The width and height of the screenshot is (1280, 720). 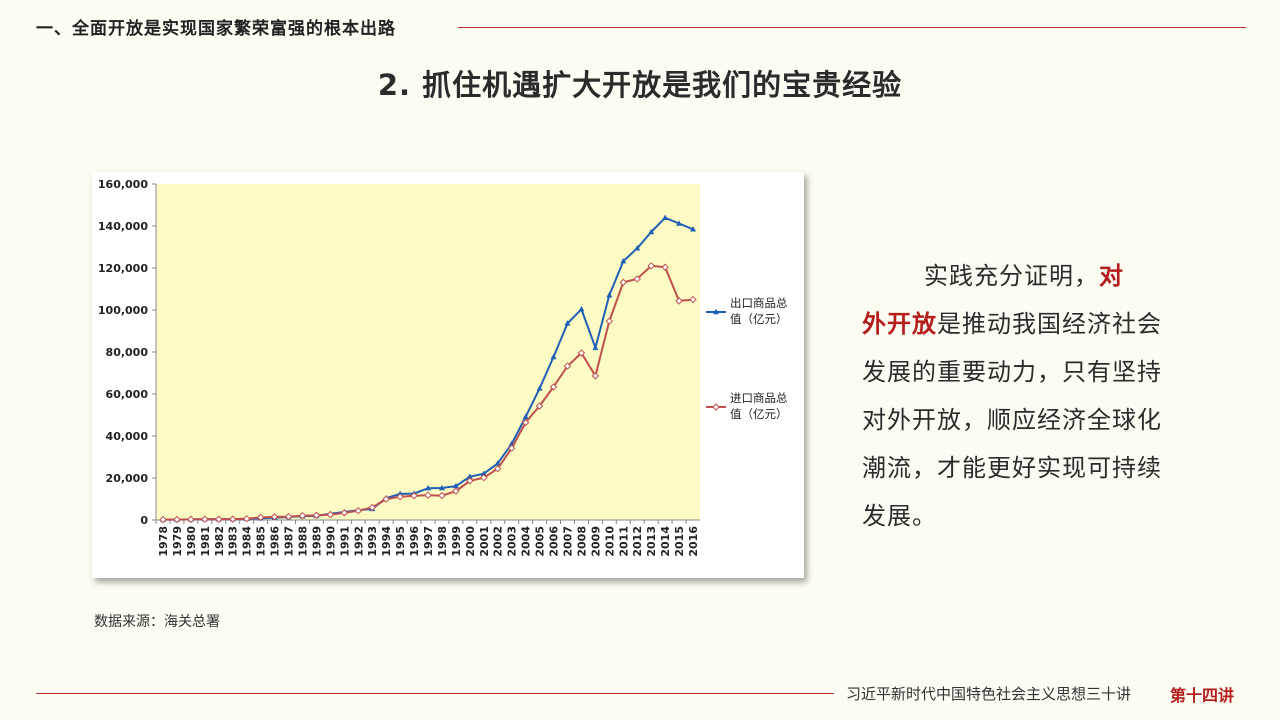 I want to click on x-tick-label: 1985, so click(x=261, y=541).